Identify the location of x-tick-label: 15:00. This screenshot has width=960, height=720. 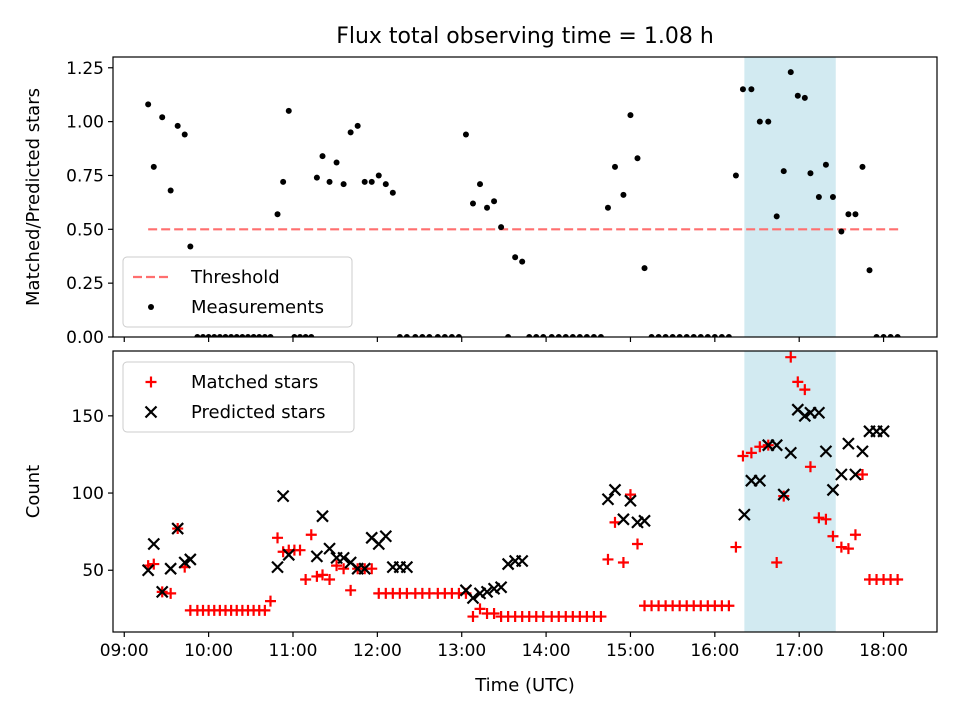
(630, 651).